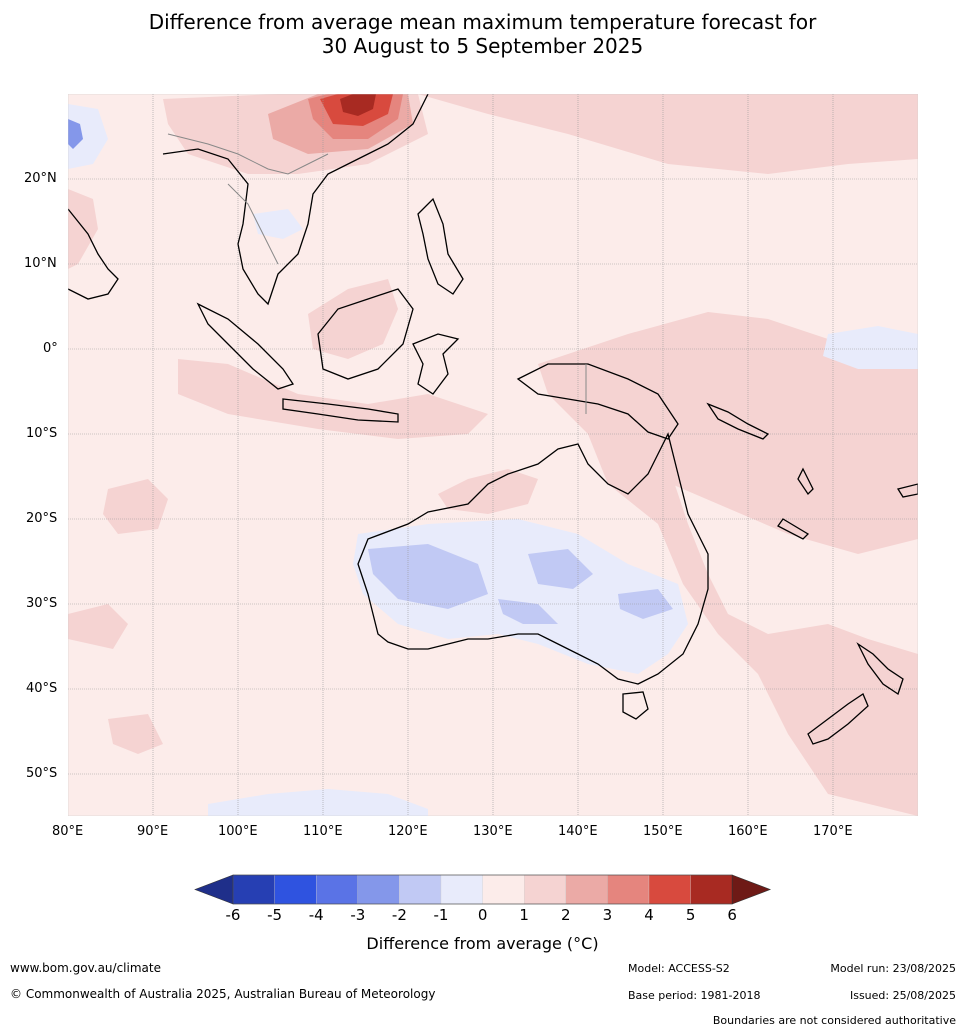 The width and height of the screenshot is (965, 1035). What do you see at coordinates (482, 943) in the screenshot?
I see `colorbar-label: Difference from average (°C)` at bounding box center [482, 943].